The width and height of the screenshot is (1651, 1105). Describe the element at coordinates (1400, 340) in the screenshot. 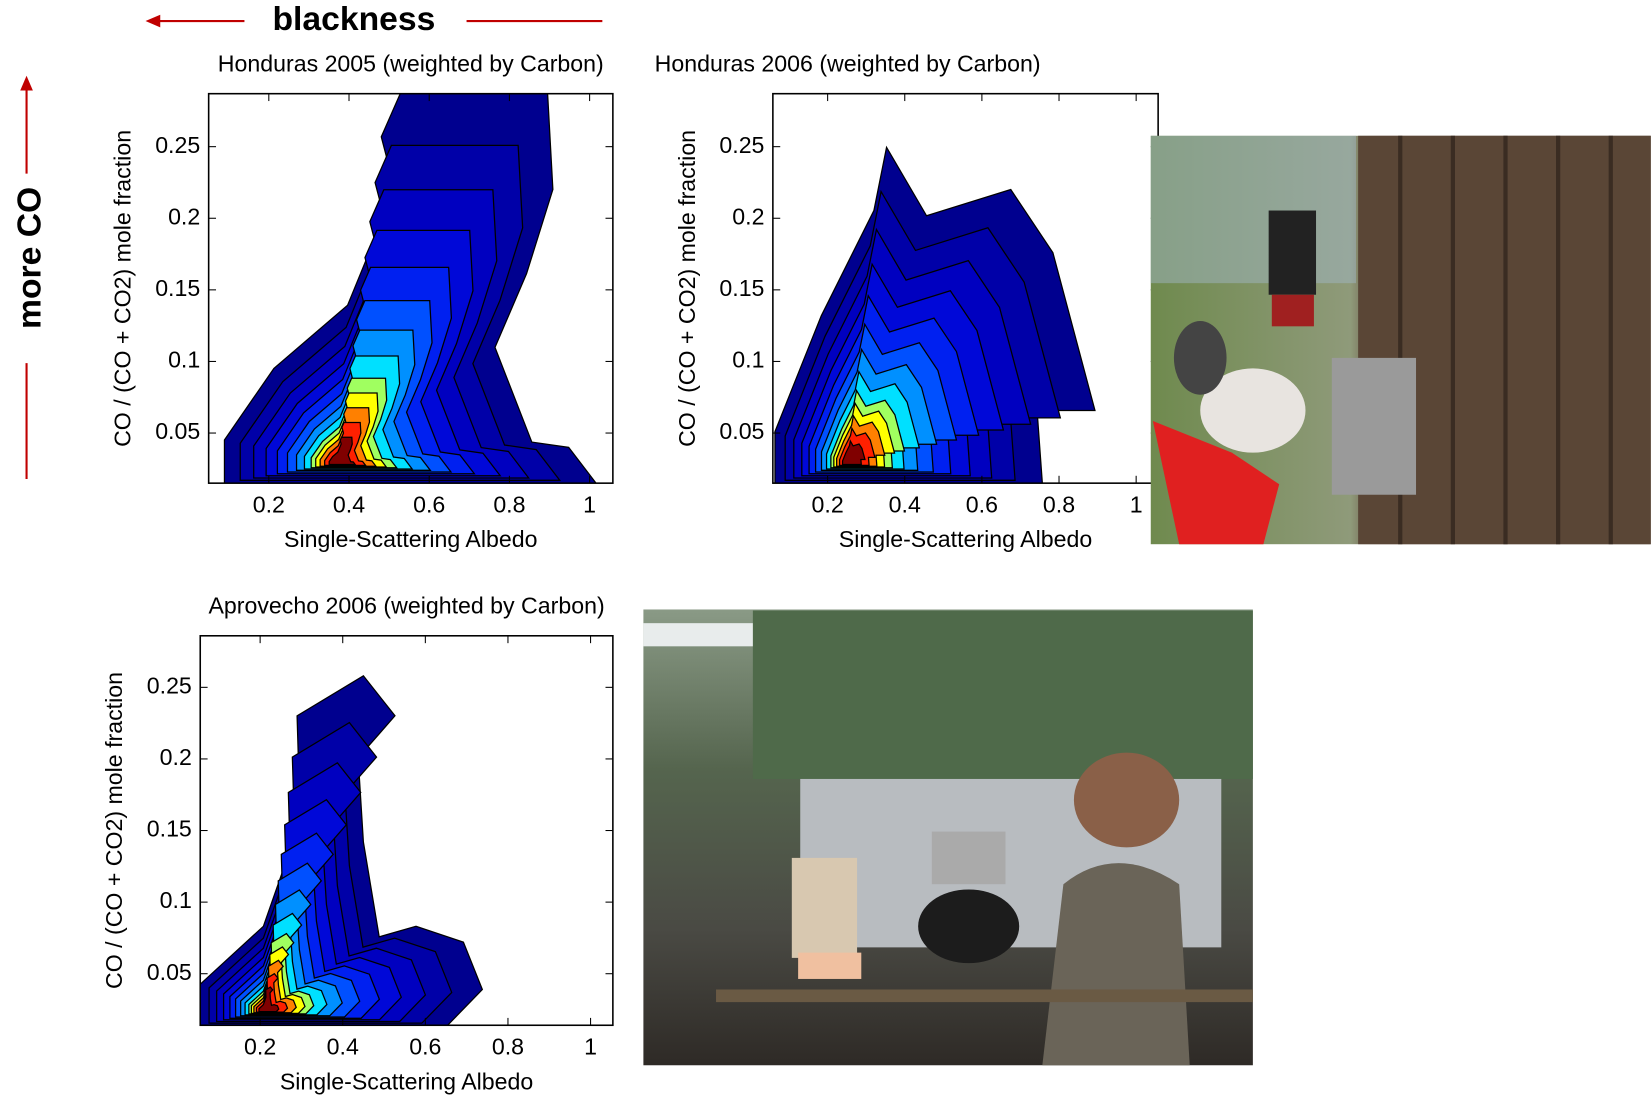

I see `photo-field` at that location.